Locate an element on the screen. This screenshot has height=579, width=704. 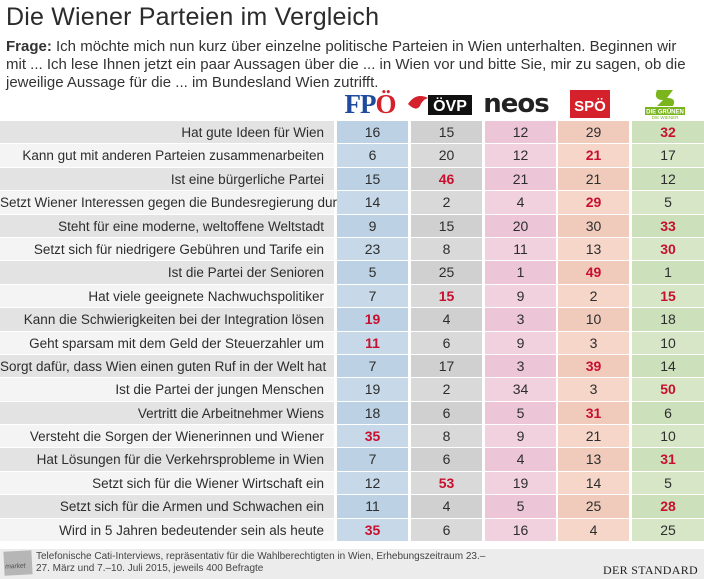
value-cell: 2 is located at coordinates (446, 389).